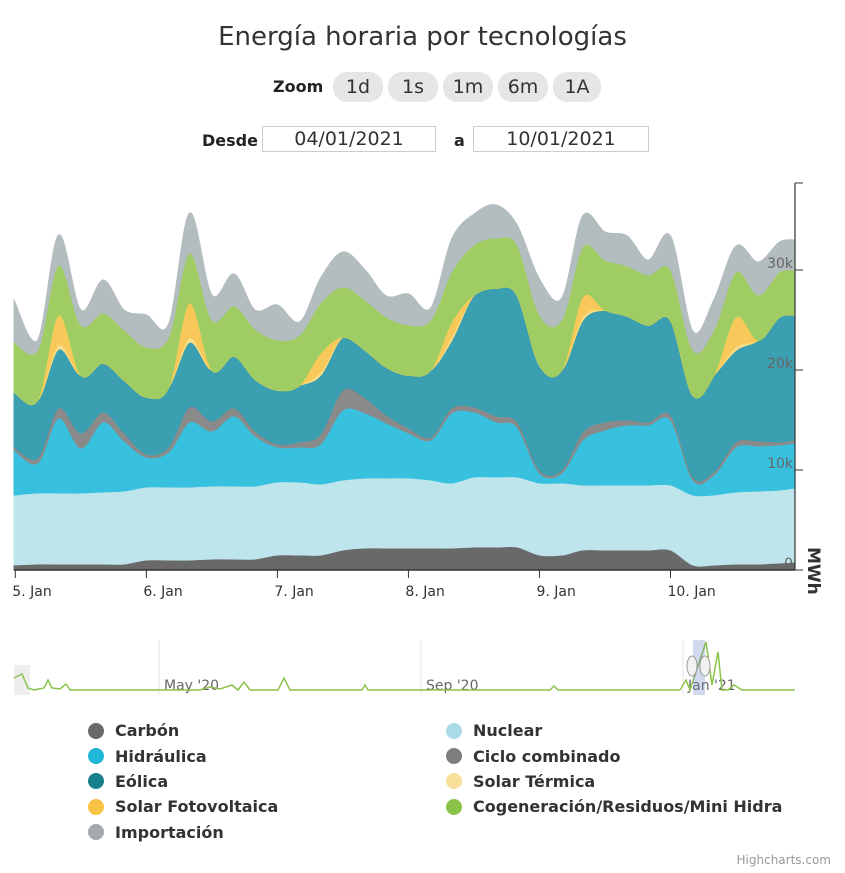 The width and height of the screenshot is (845, 873). I want to click on legend-symbol-nuclear, so click(454, 730).